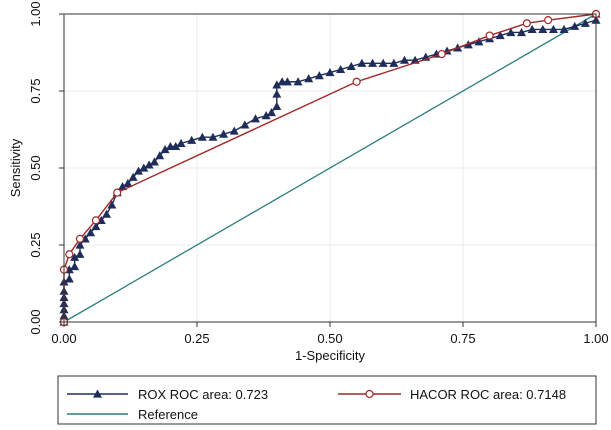 The width and height of the screenshot is (611, 430). I want to click on legend-item: ROX ROC area: 0.723, so click(167, 394).